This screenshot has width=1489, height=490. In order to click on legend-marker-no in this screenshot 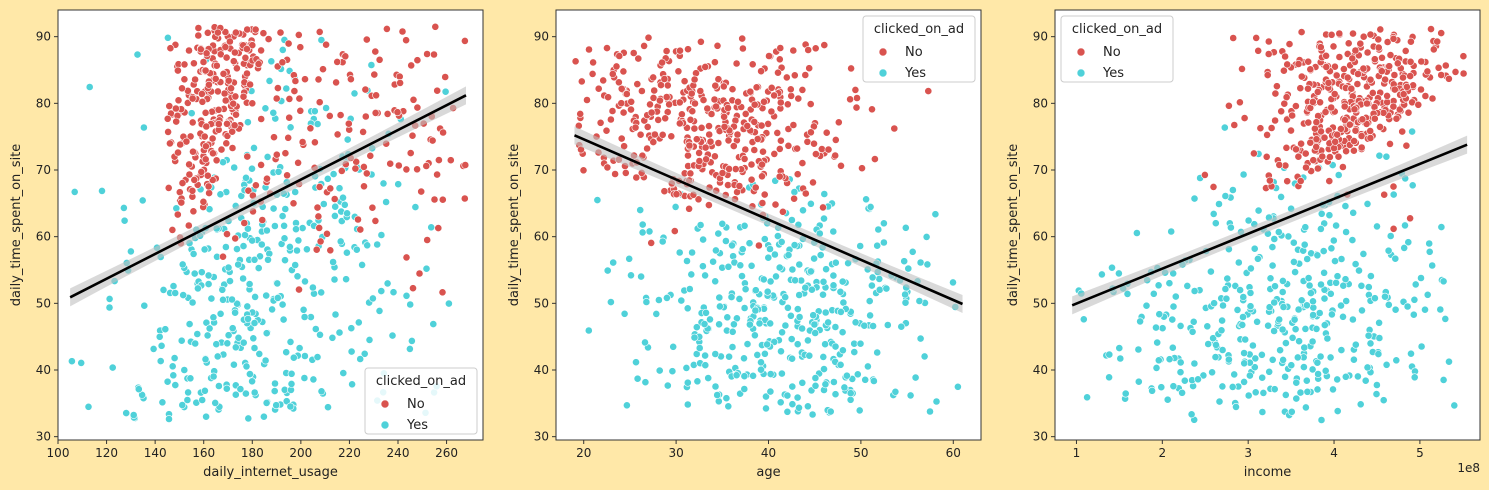, I will do `click(1081, 52)`.